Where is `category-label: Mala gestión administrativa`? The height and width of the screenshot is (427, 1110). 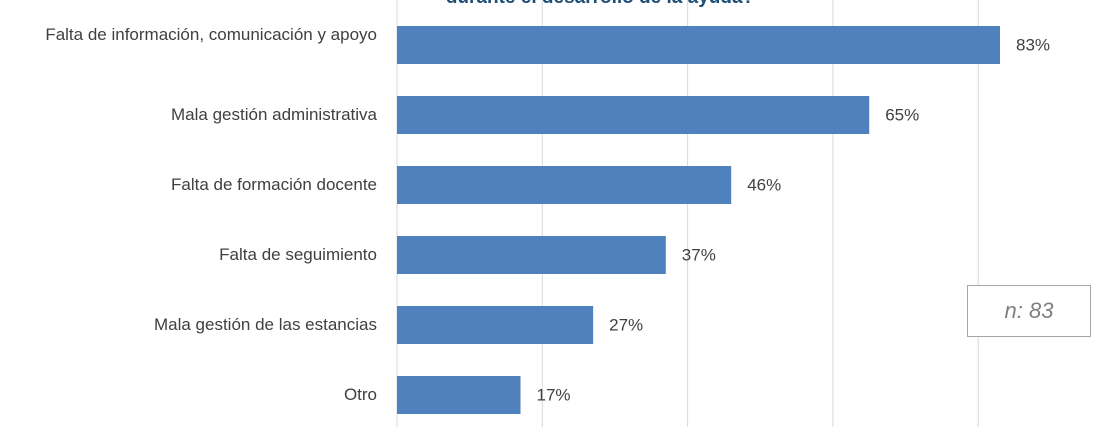 category-label: Mala gestión administrativa is located at coordinates (274, 114).